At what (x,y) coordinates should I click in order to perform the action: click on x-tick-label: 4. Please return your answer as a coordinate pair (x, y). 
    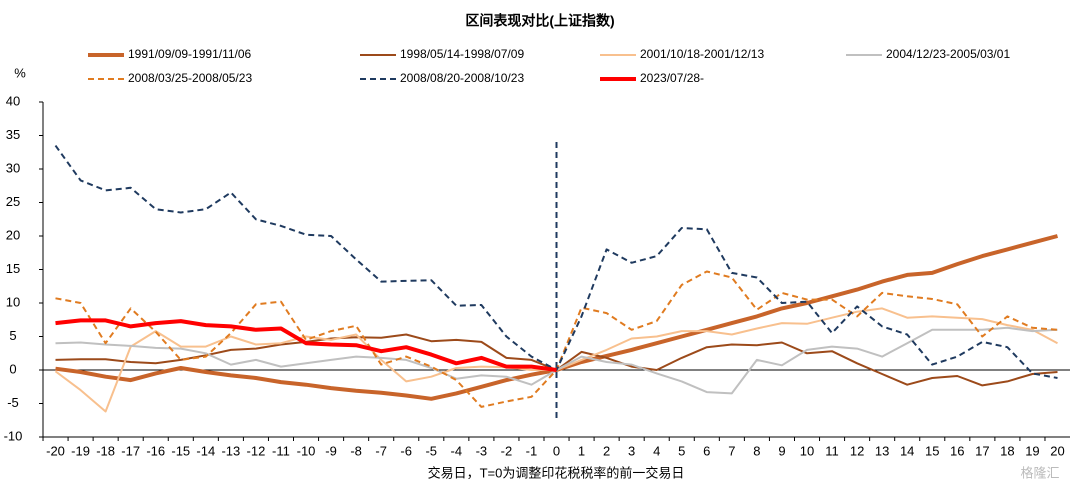
    Looking at the image, I should click on (656, 450).